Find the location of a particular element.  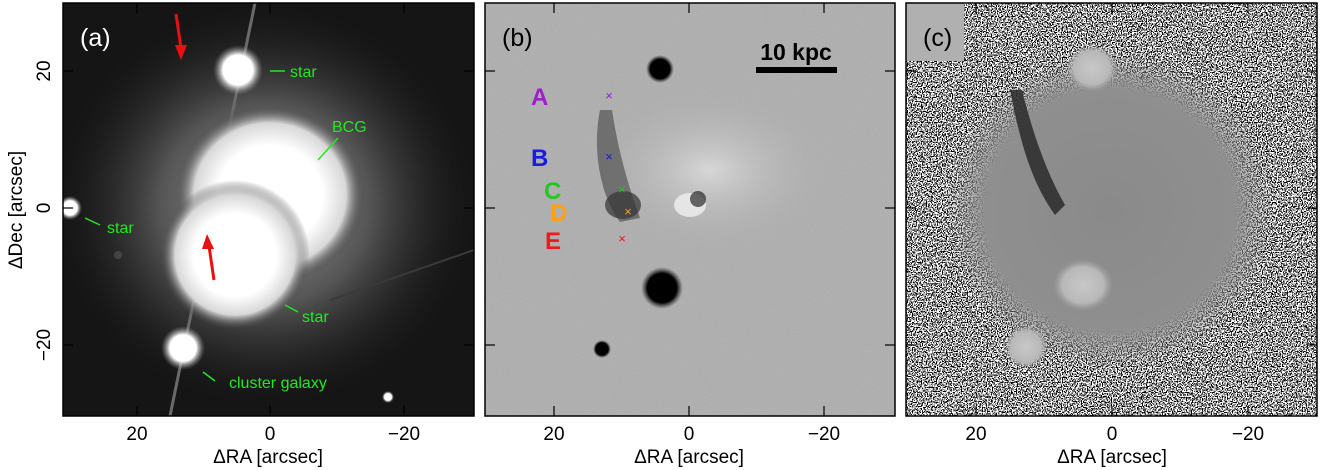

marker-d: D × is located at coordinates (591, 213).